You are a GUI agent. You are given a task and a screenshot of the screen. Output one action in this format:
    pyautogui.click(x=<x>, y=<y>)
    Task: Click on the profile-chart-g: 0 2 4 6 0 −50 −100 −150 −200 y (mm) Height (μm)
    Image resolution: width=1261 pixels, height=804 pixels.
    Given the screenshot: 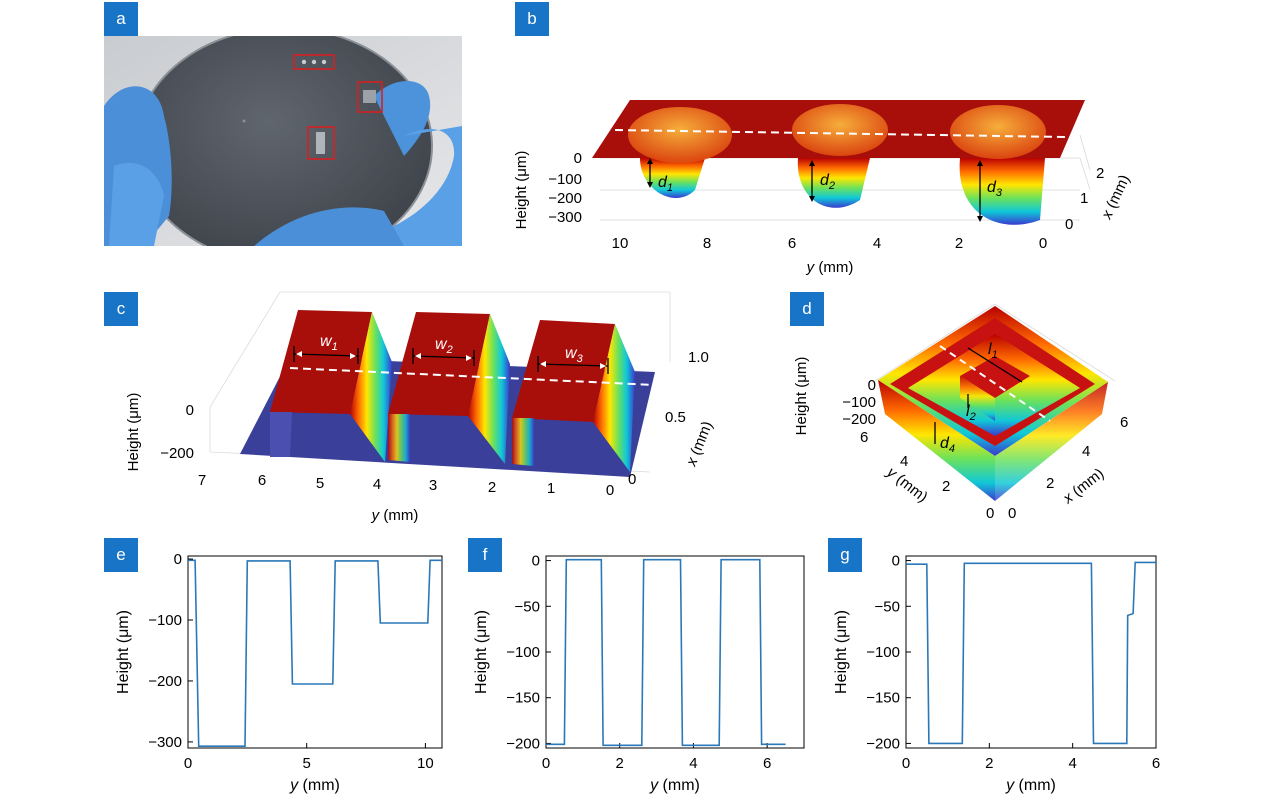 What is the action you would take?
    pyautogui.click(x=996, y=673)
    